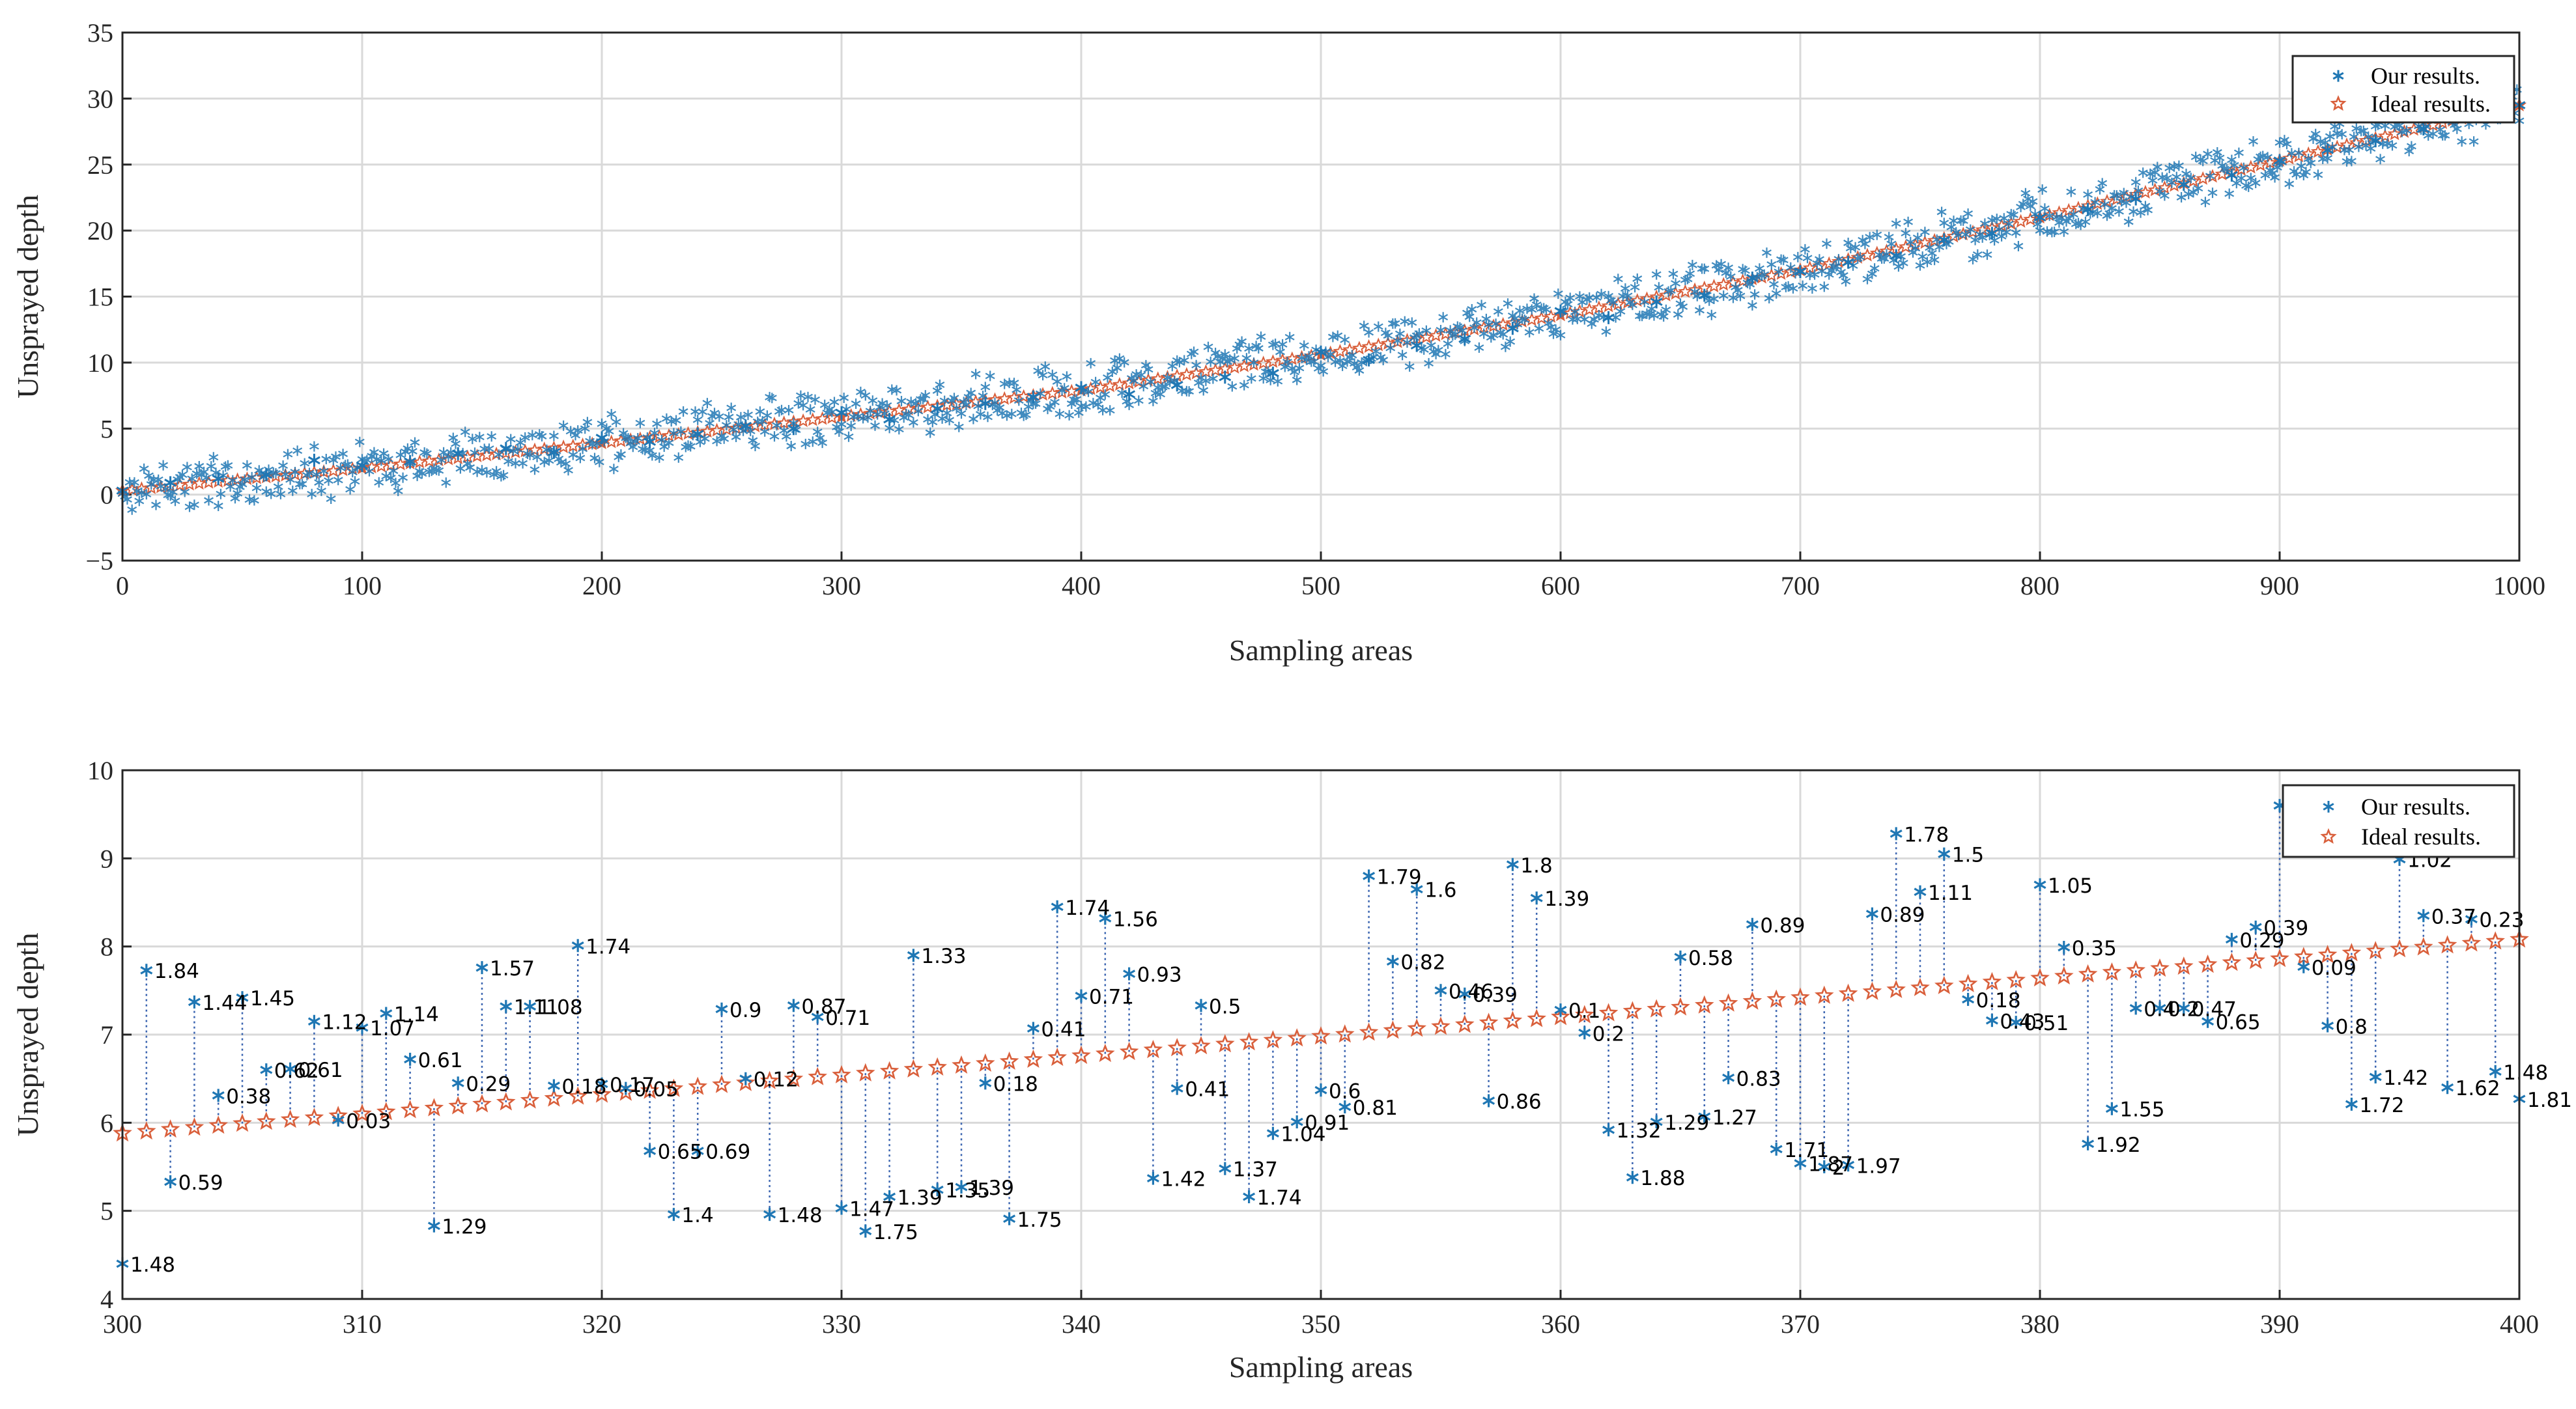  Describe the element at coordinates (2549, 1100) in the screenshot. I see `difference-label: 1.81` at that location.